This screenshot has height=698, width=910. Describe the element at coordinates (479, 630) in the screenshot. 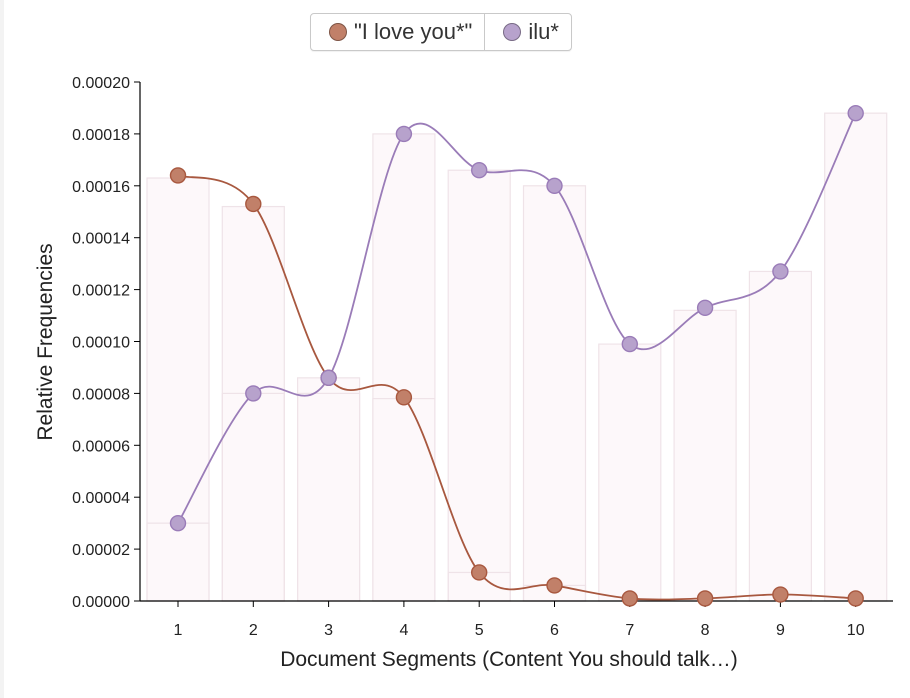

I see `x-tick-label: 5` at that location.